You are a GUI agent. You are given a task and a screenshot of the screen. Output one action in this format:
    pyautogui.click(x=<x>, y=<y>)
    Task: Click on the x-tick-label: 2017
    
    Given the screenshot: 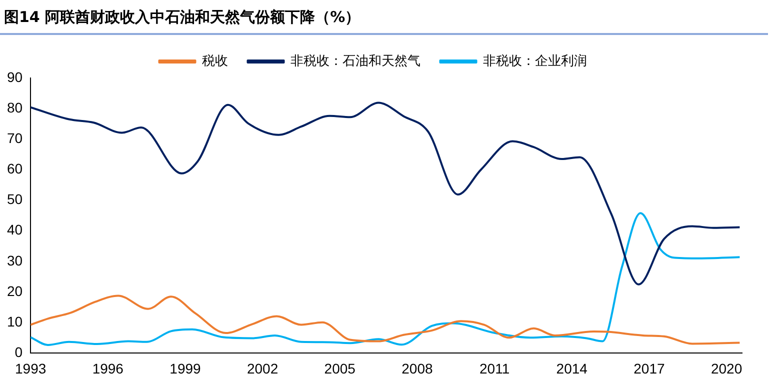 What is the action you would take?
    pyautogui.click(x=649, y=368)
    